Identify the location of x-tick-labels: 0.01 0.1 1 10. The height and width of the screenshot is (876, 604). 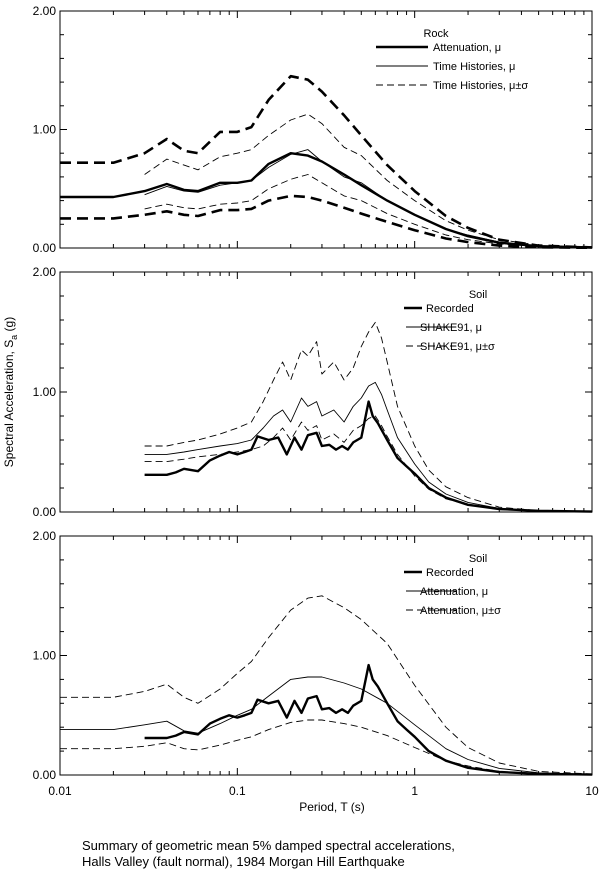
(323, 791).